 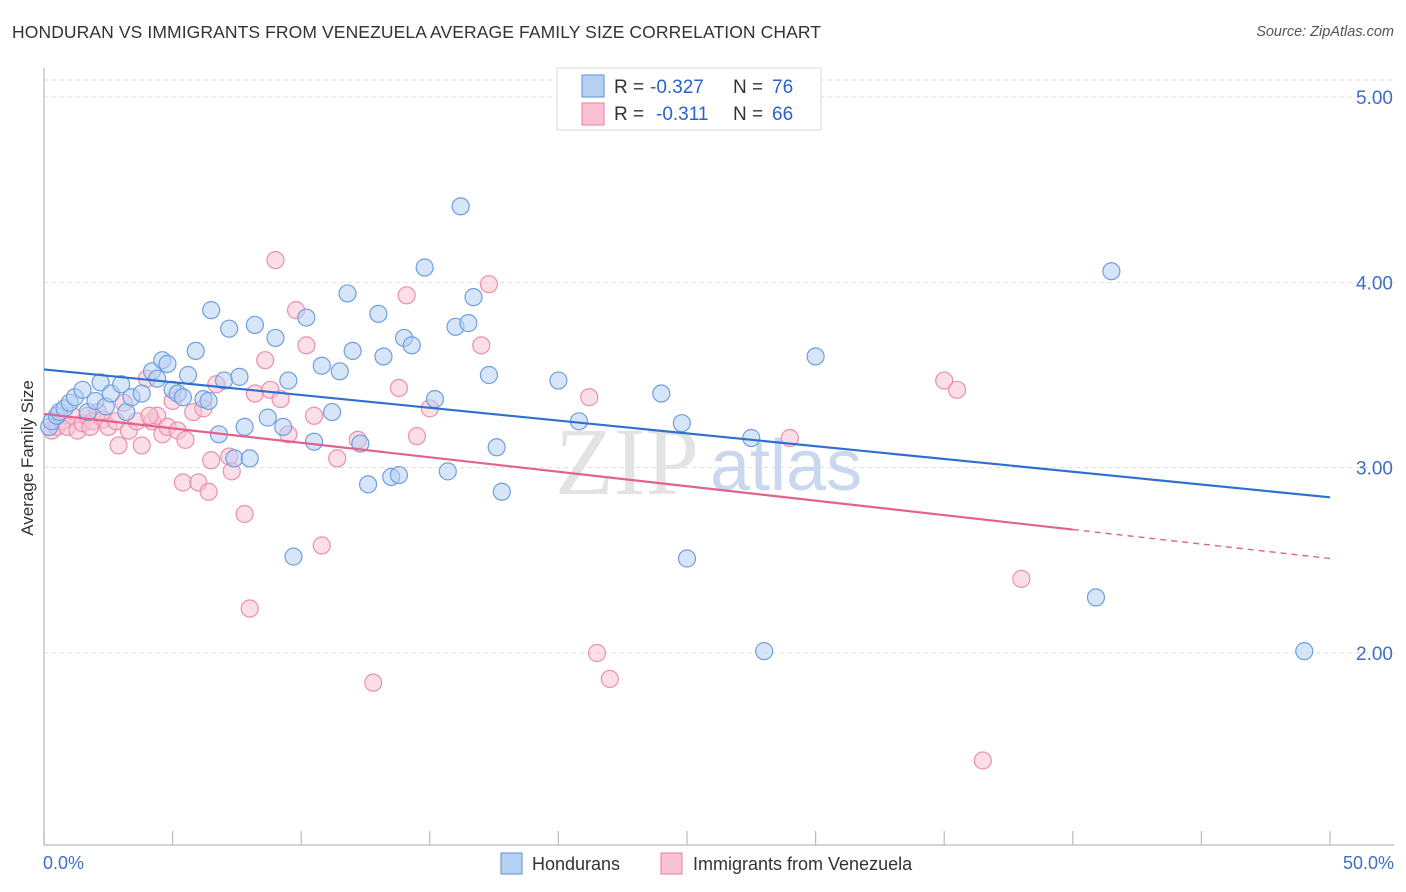 I want to click on legend-r-label-2: R =, so click(x=629, y=114).